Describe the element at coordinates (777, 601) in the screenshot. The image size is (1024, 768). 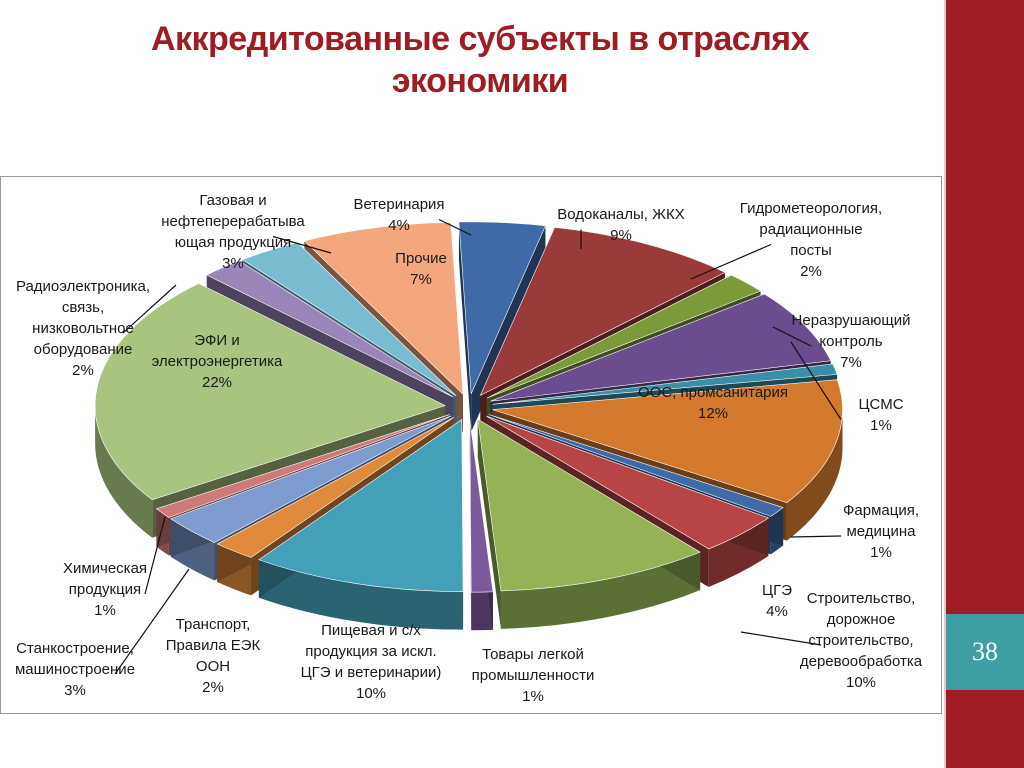
I see `pie-label-7: ЦГЭ 4%` at that location.